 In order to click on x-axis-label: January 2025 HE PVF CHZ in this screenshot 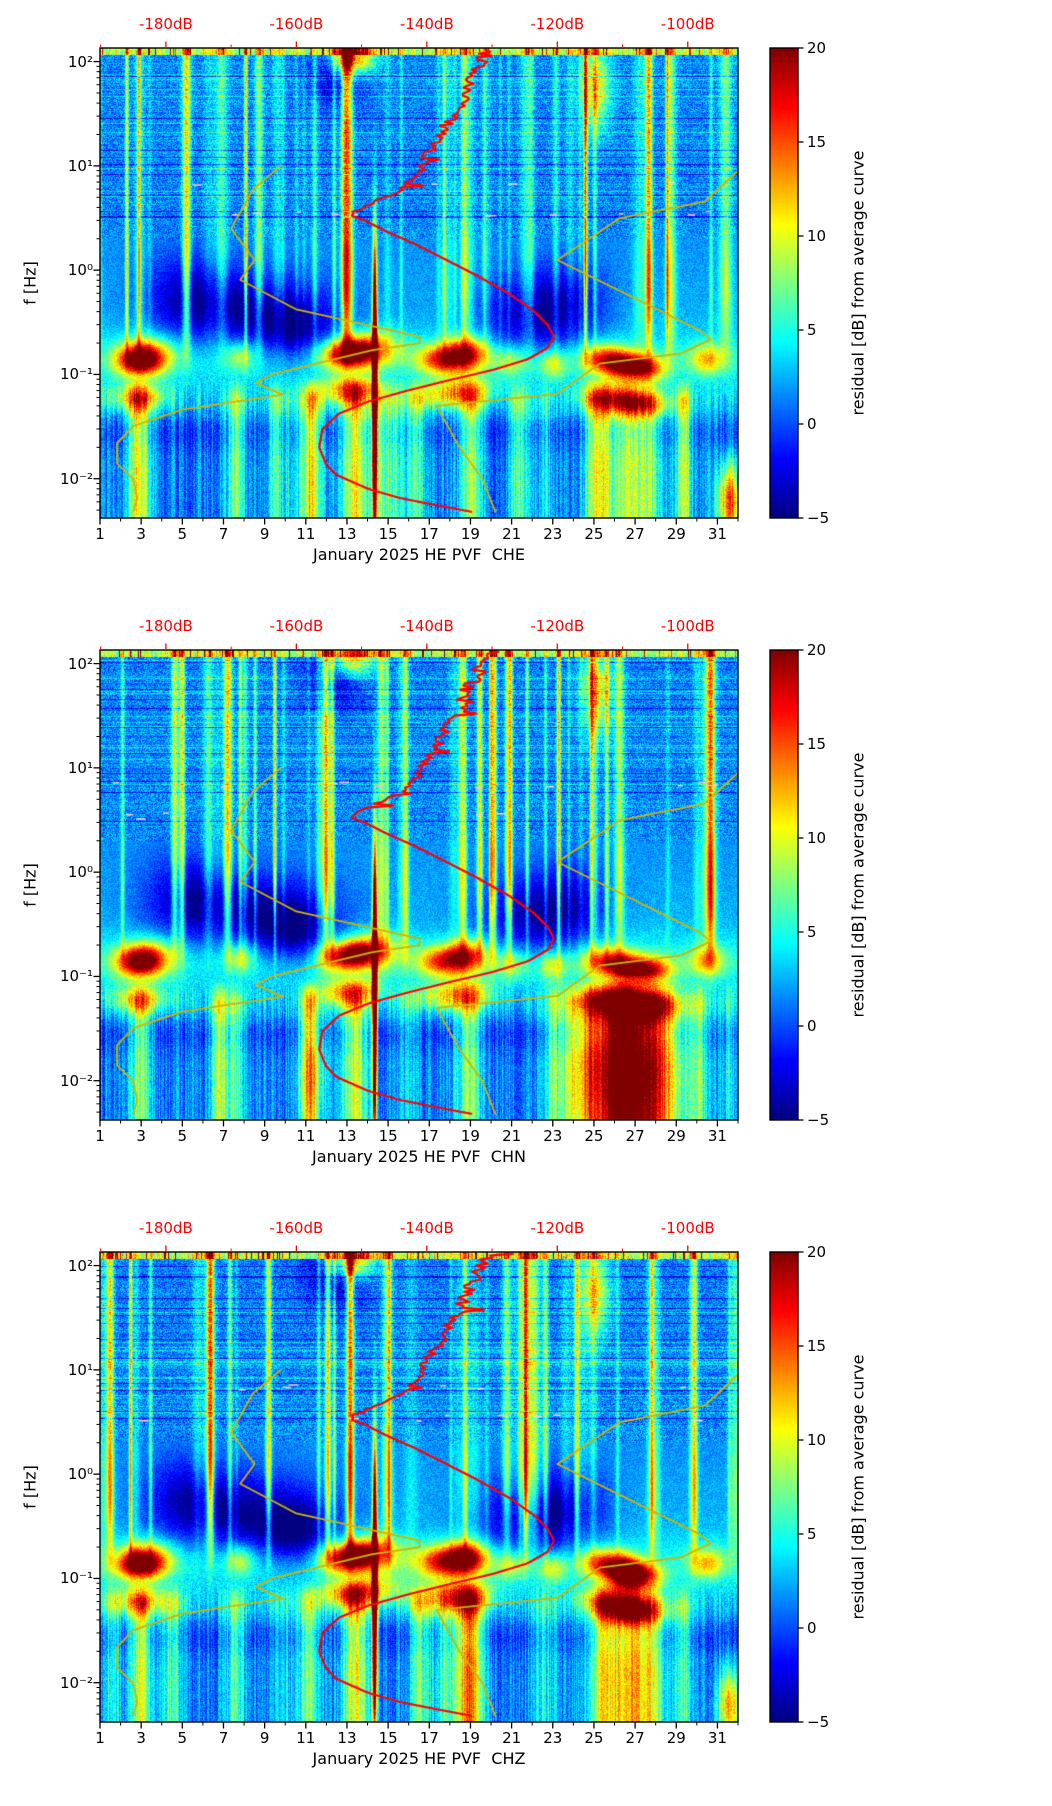, I will do `click(419, 1758)`.